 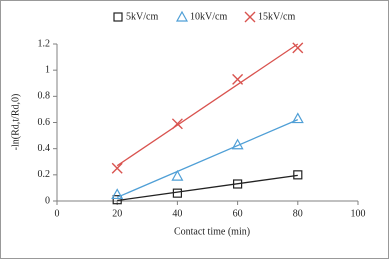 I want to click on y-tick-label: 1, so click(x=47, y=69).